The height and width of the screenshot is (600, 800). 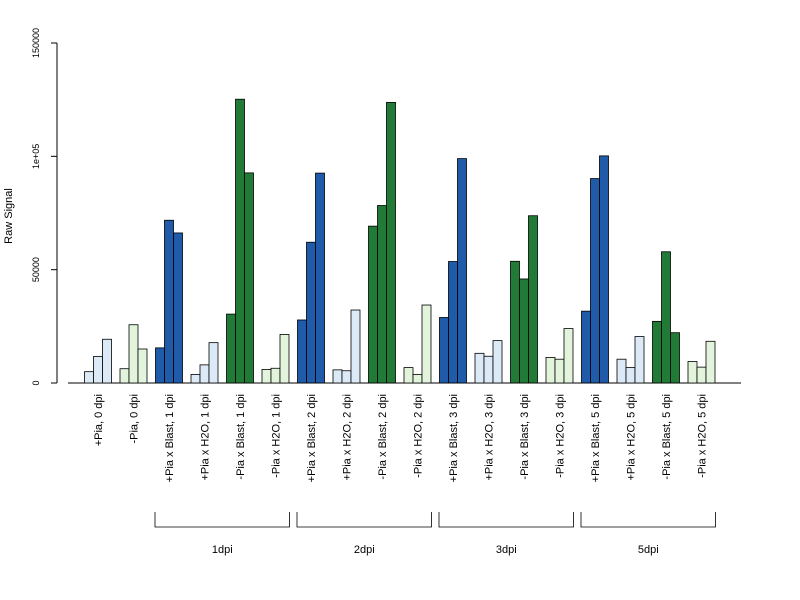 What do you see at coordinates (36, 43) in the screenshot?
I see `y-tick-label: 150000` at bounding box center [36, 43].